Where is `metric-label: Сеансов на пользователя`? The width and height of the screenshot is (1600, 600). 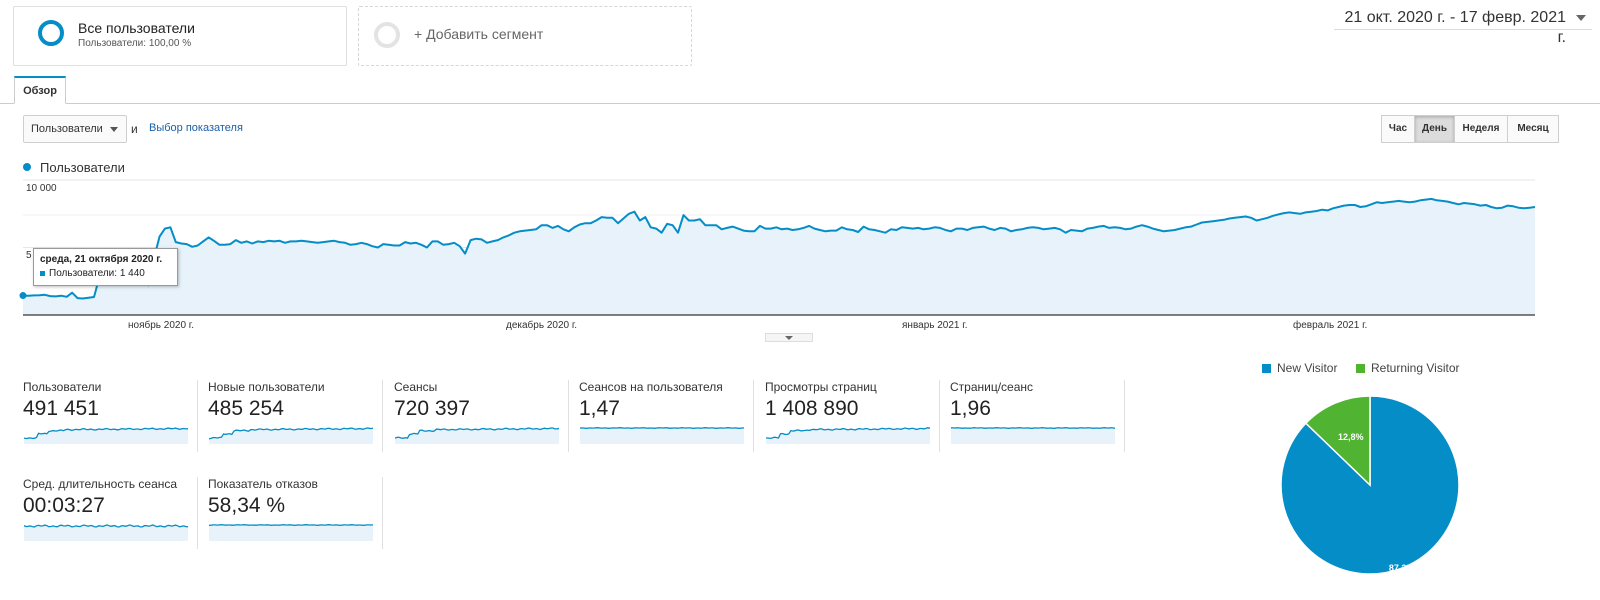
metric-label: Сеансов на пользователя is located at coordinates (651, 387).